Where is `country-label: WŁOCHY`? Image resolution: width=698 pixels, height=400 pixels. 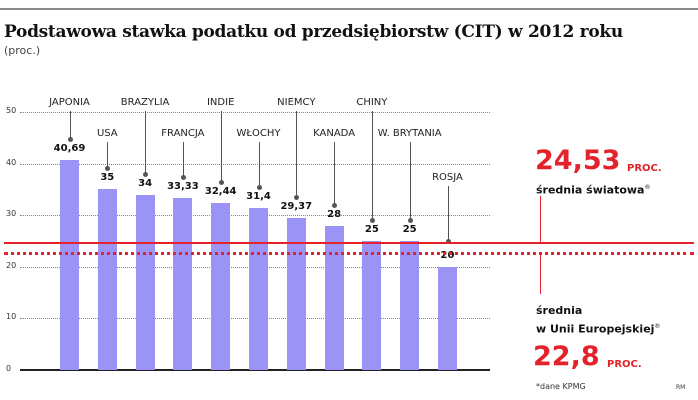 country-label: WŁOCHY is located at coordinates (258, 133).